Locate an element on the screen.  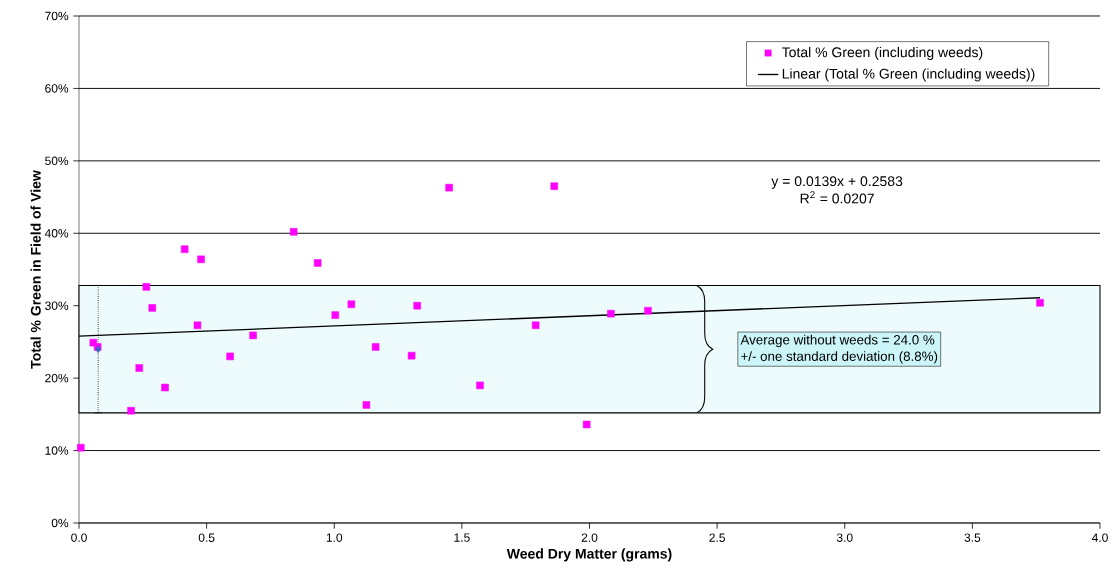
x-tick-label: 0.5 is located at coordinates (206, 537).